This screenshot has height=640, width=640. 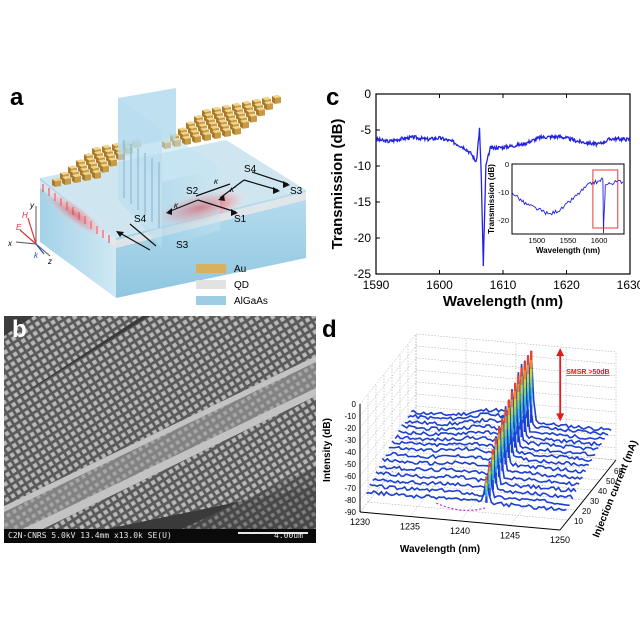 I want to click on label-s1: S1, so click(x=240, y=219).